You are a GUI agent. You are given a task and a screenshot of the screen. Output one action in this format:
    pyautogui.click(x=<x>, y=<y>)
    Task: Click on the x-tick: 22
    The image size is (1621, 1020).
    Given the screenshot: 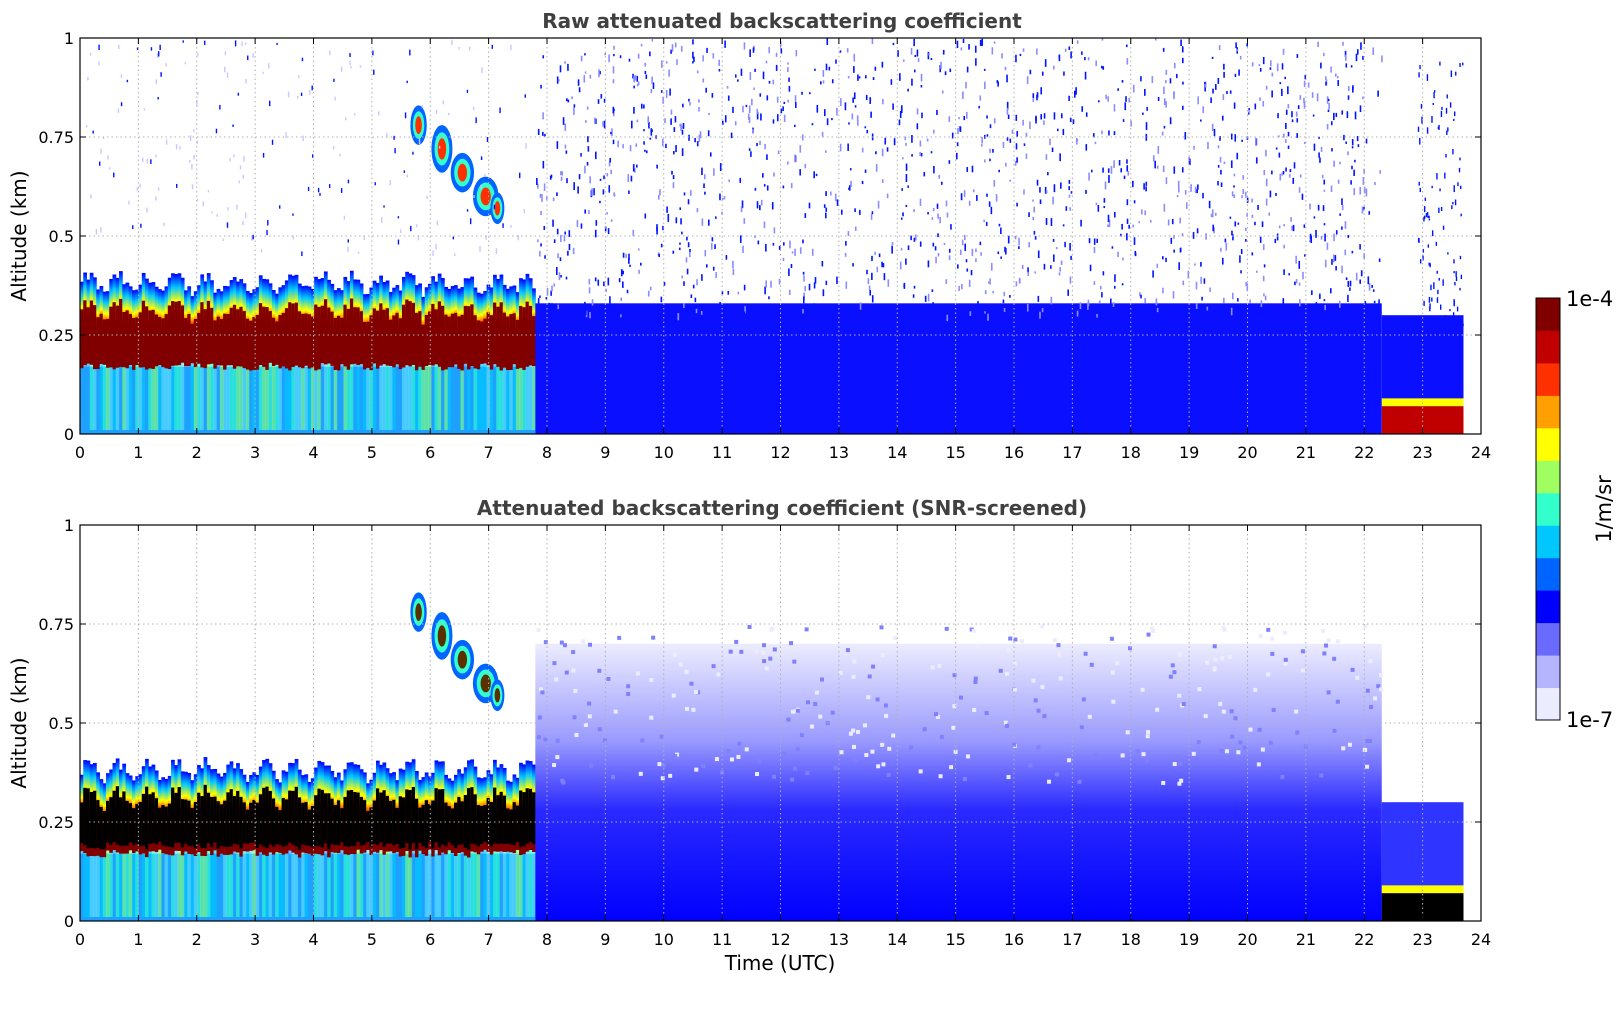 What is the action you would take?
    pyautogui.click(x=1364, y=737)
    